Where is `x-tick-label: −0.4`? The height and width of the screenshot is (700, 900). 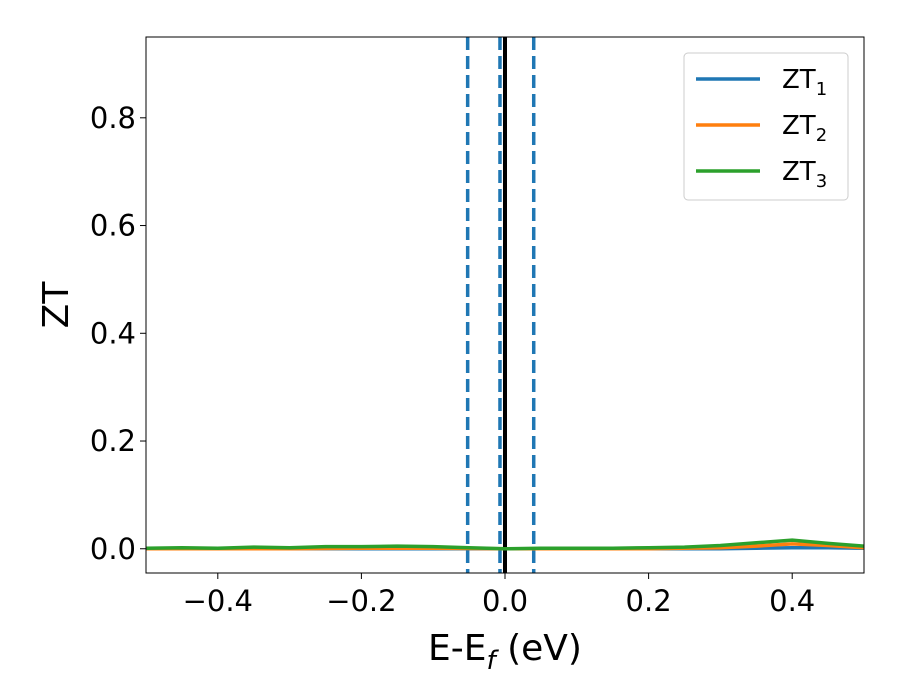 x-tick-label: −0.4 is located at coordinates (218, 601).